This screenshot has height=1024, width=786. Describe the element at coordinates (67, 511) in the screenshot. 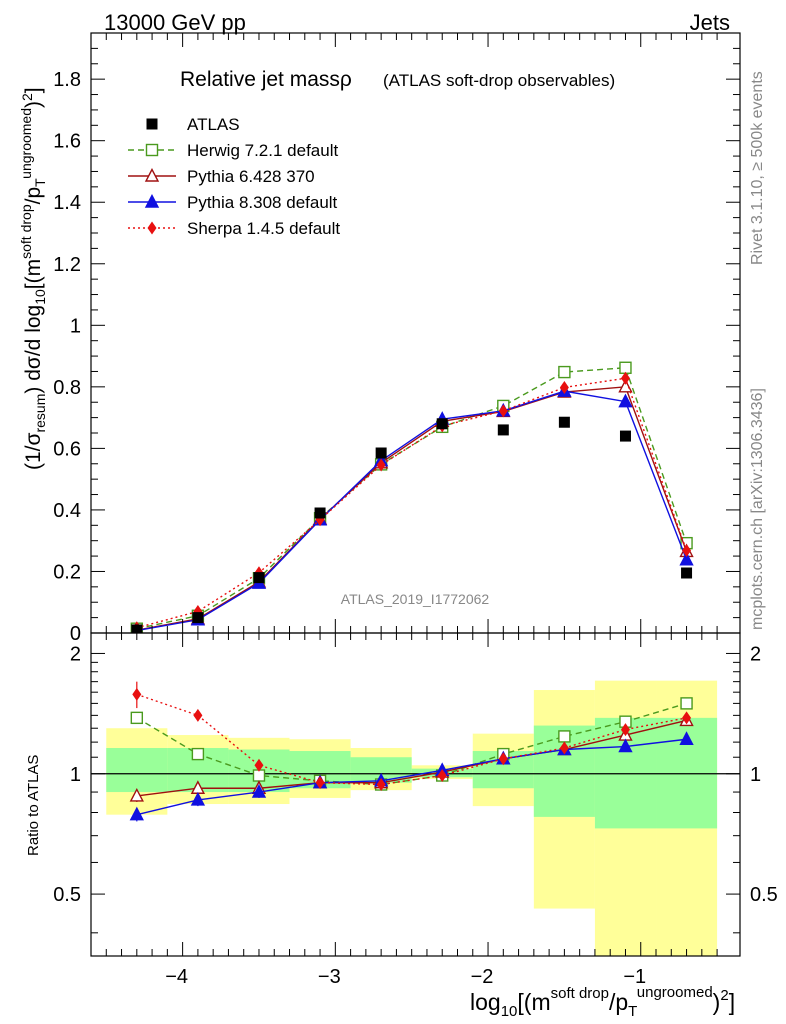

I see `main-y-tick-label: 0.4` at that location.